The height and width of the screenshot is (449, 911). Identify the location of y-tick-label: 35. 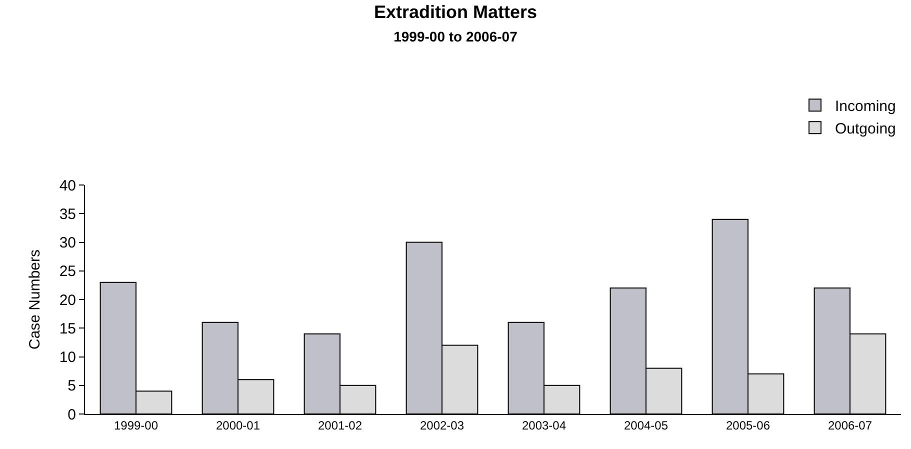
(67, 214).